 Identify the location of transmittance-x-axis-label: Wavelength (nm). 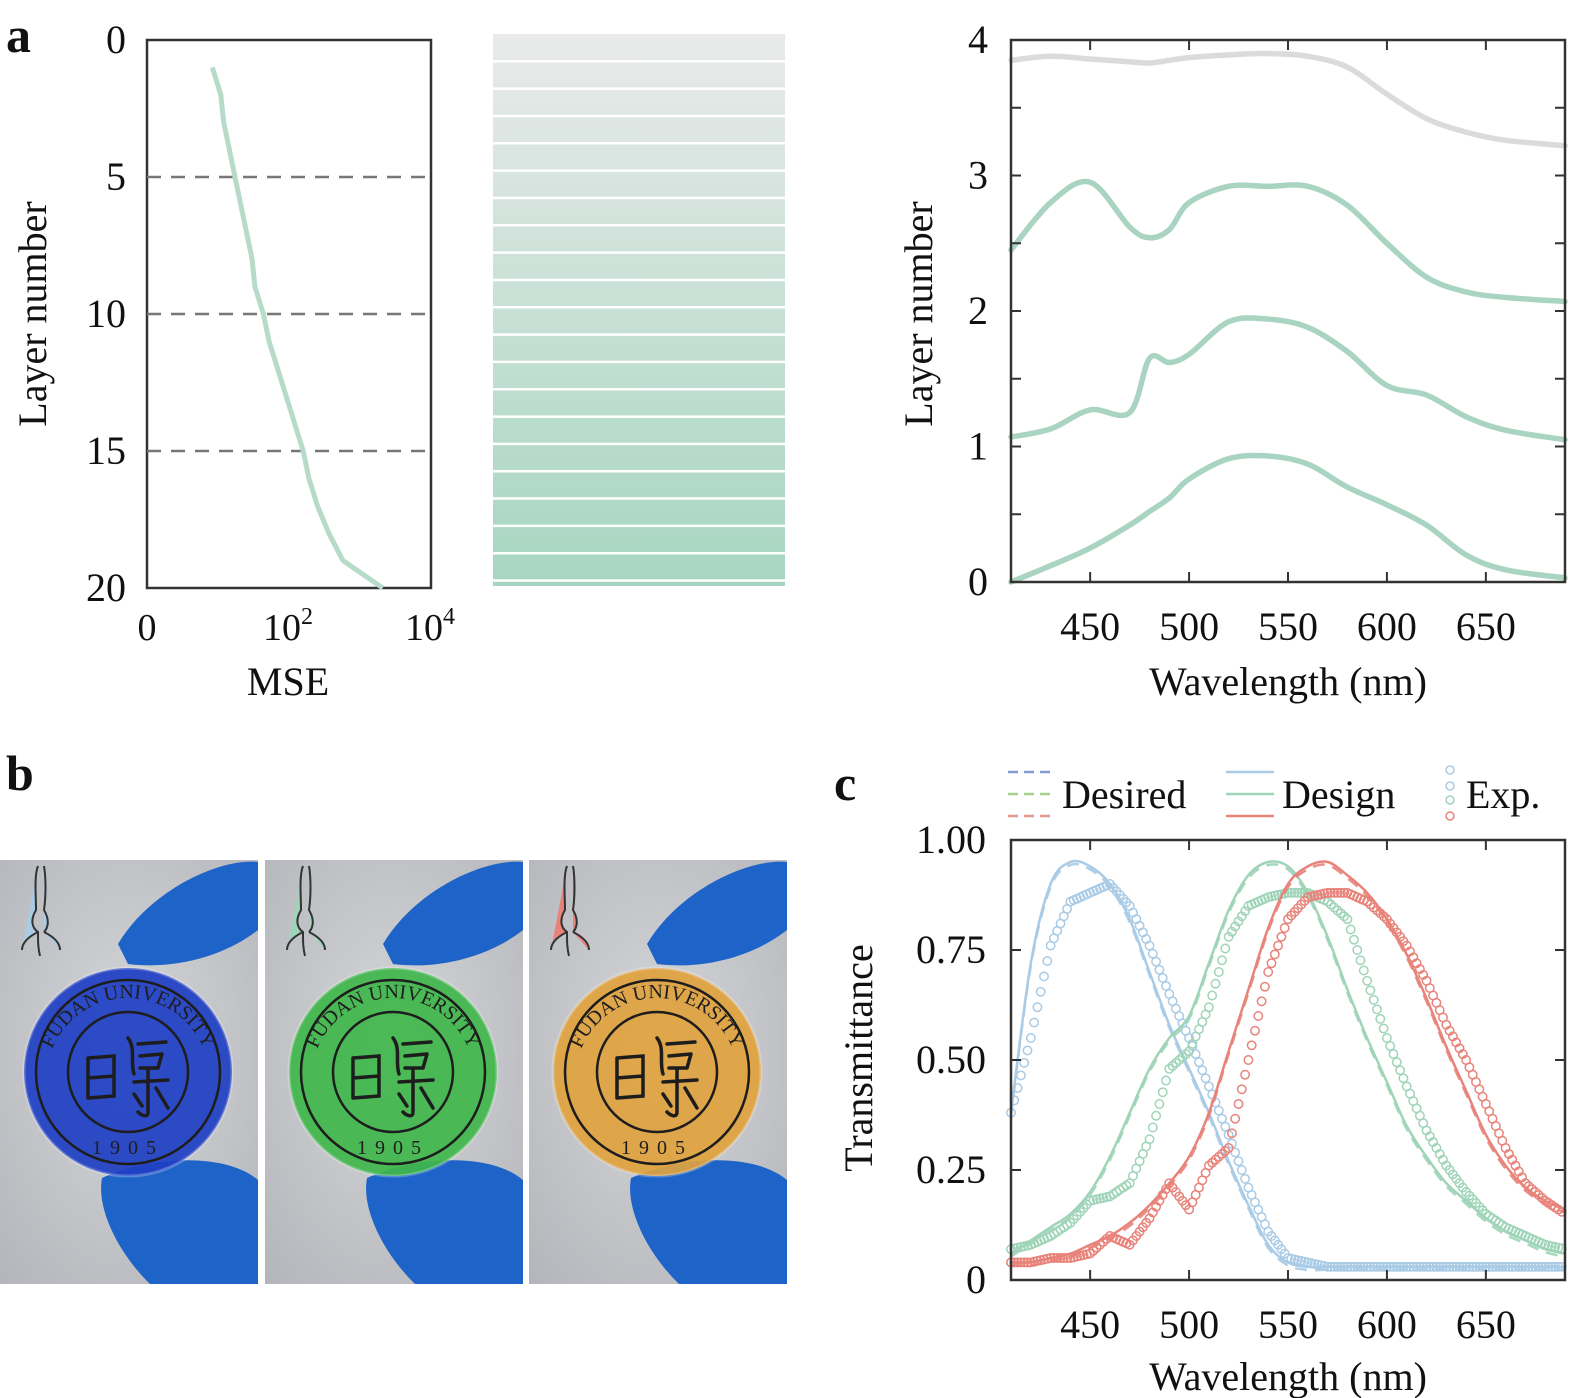
(1288, 1376).